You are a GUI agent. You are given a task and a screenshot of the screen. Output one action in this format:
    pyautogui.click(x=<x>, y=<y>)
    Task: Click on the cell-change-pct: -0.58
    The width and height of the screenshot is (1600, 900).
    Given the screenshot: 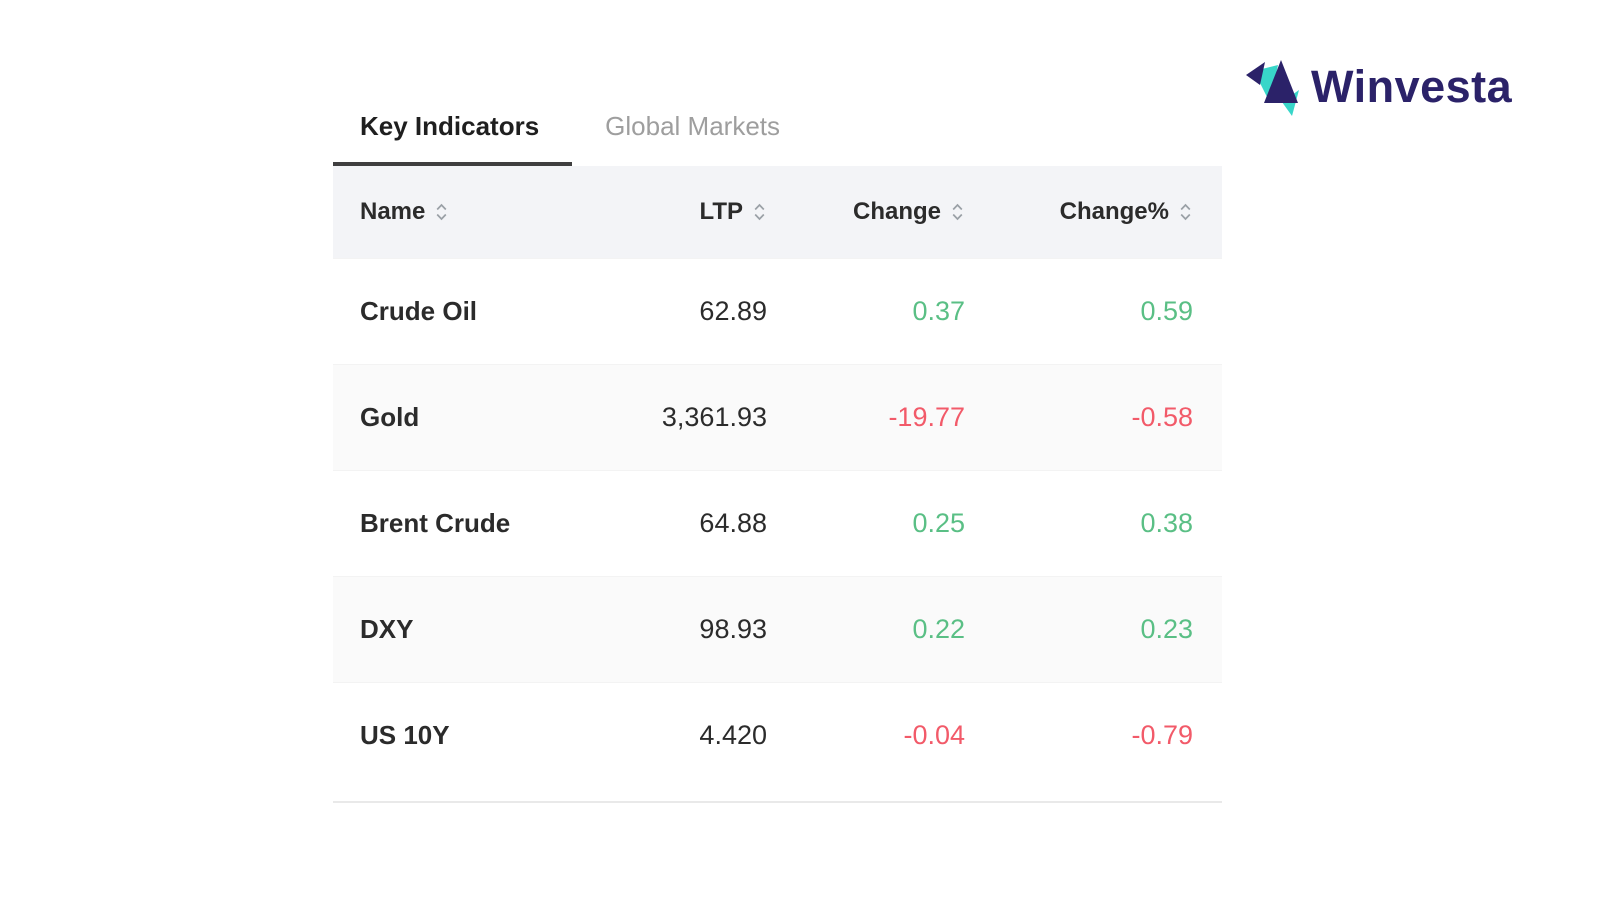 What is the action you would take?
    pyautogui.click(x=1162, y=417)
    